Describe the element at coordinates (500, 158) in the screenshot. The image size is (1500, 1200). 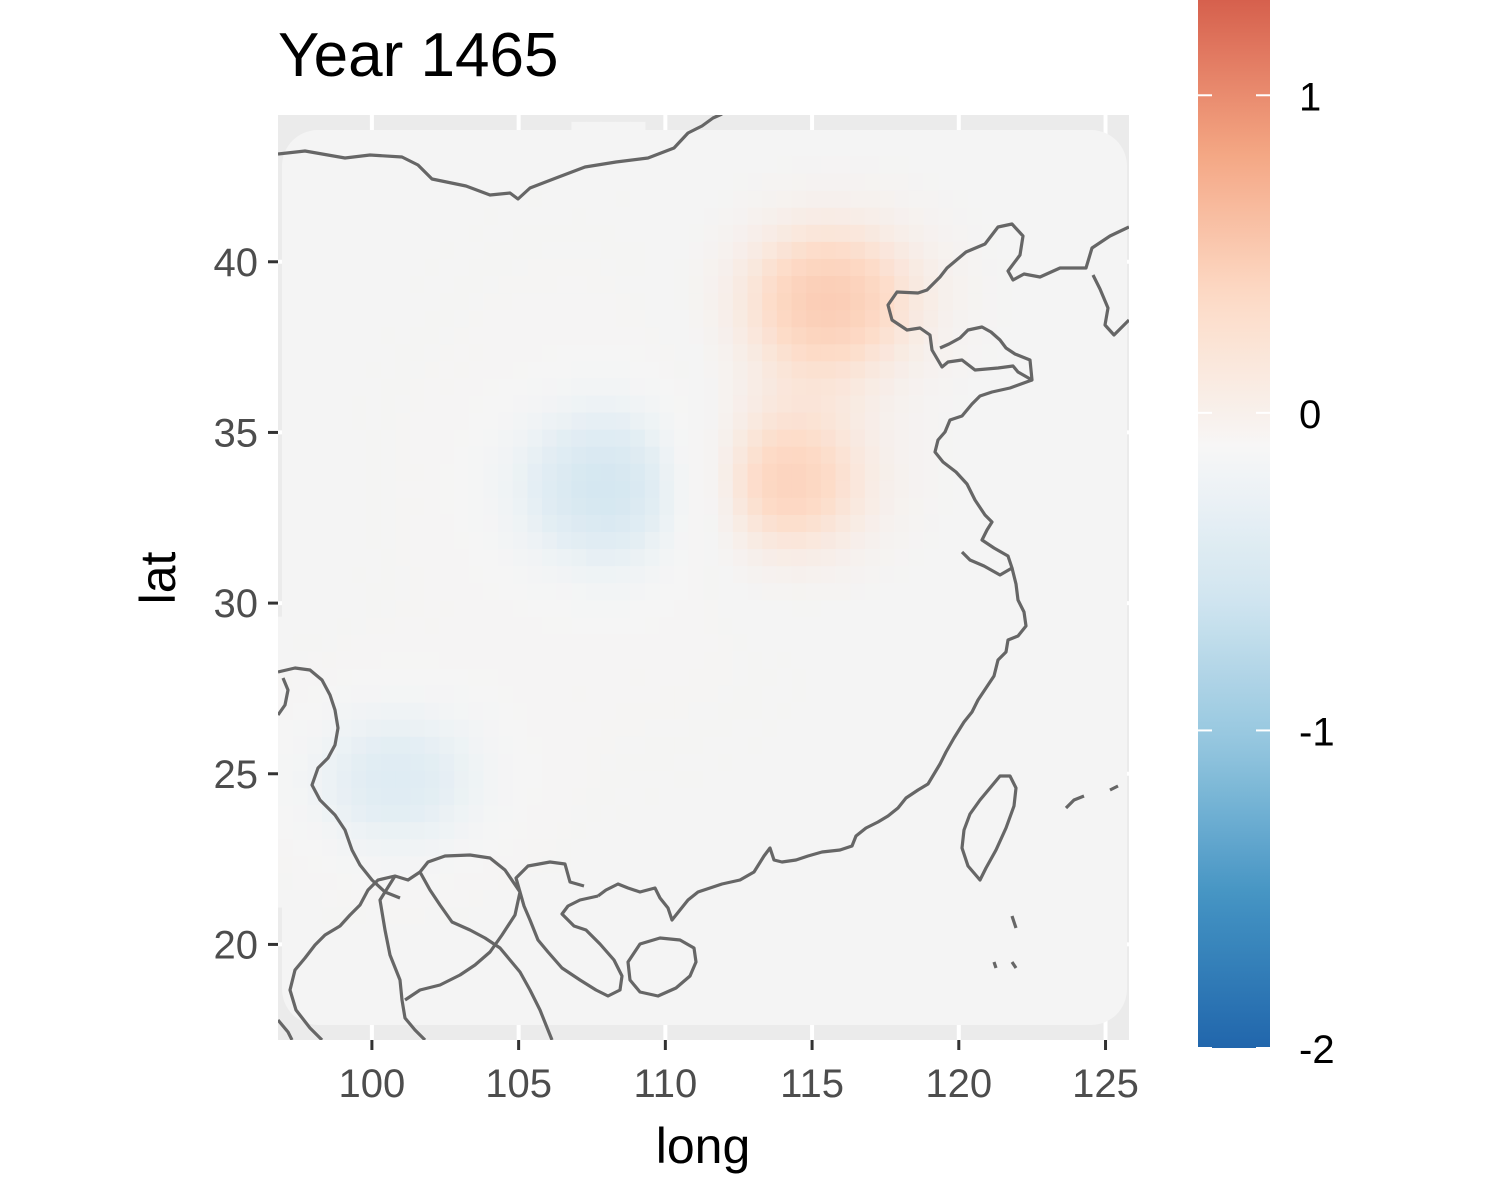
I see `mongolia-border` at that location.